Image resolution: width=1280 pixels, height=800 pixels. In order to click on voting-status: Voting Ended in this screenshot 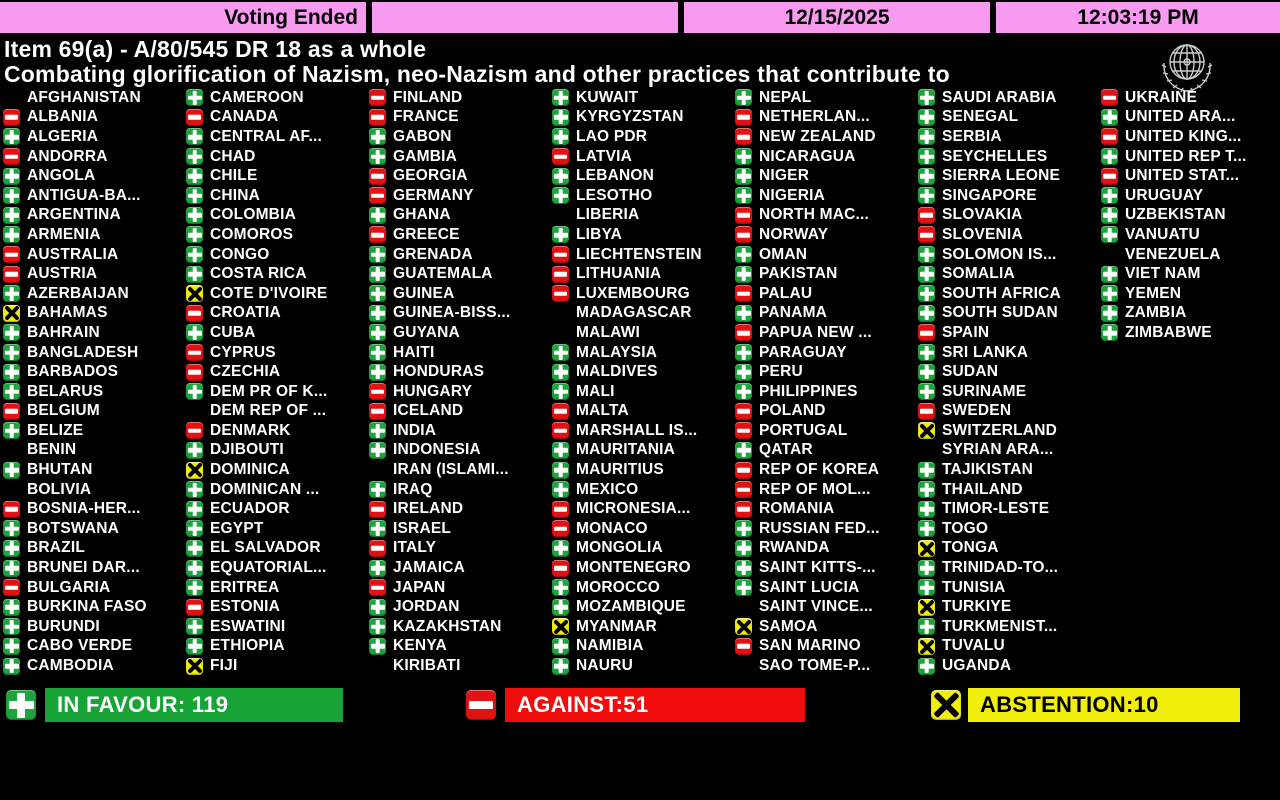, I will do `click(183, 17)`.